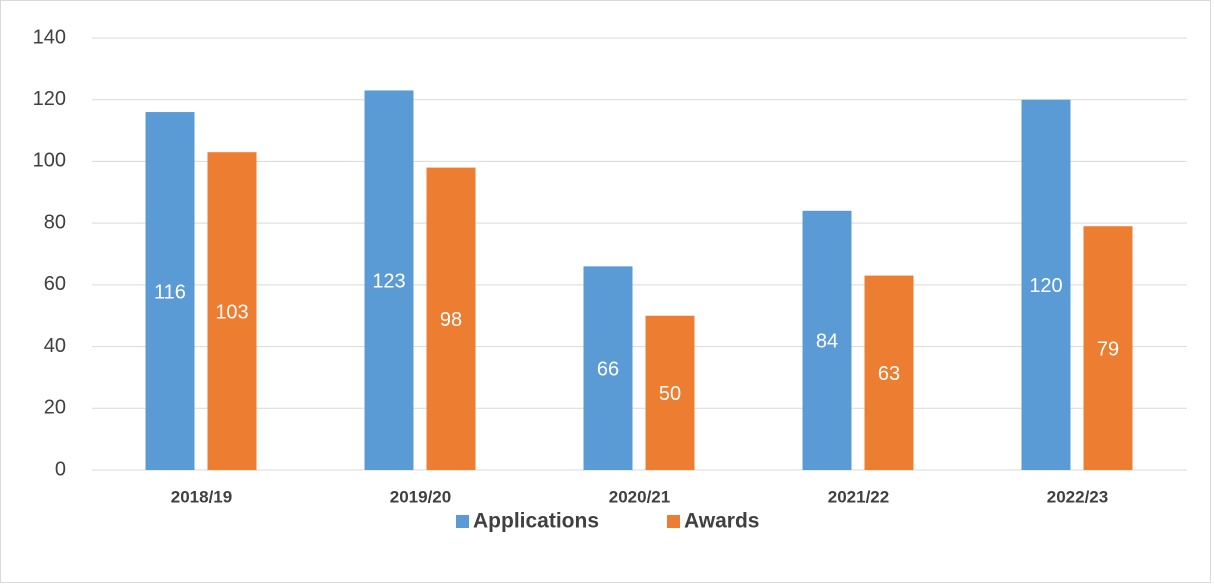 This screenshot has width=1214, height=585. Describe the element at coordinates (721, 521) in the screenshot. I see `legend-label: Awards` at that location.